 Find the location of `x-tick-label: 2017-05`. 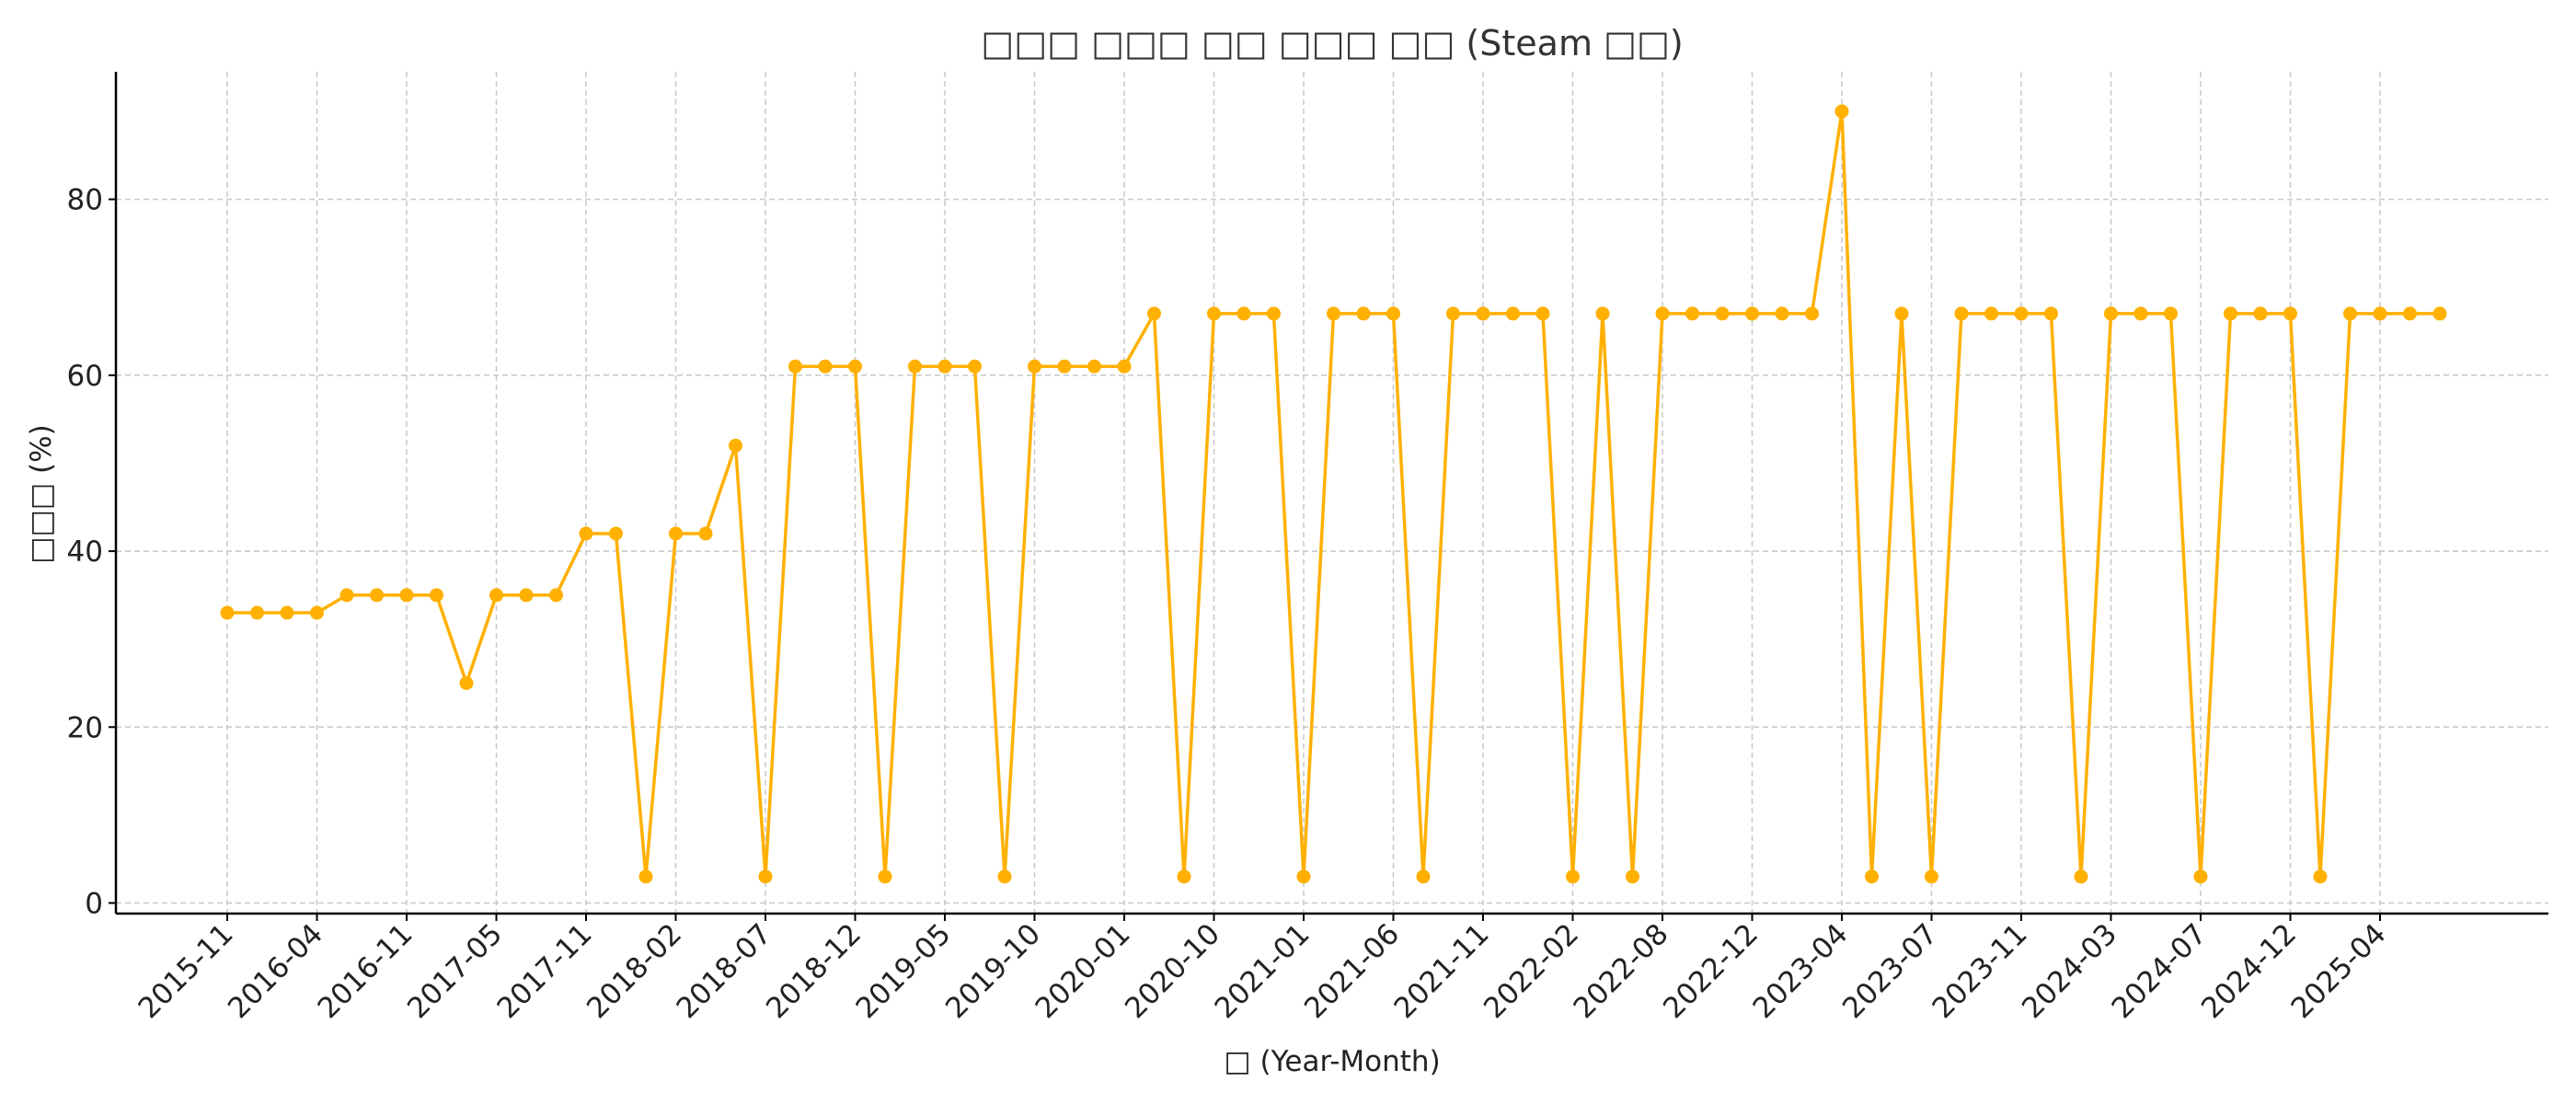

x-tick-label: 2017-05 is located at coordinates (455, 971).